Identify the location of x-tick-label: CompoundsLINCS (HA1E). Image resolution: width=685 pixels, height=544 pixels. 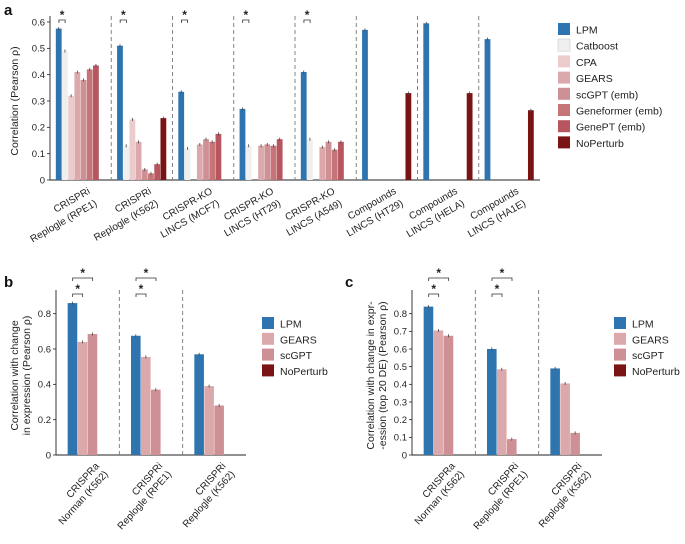
(493, 213).